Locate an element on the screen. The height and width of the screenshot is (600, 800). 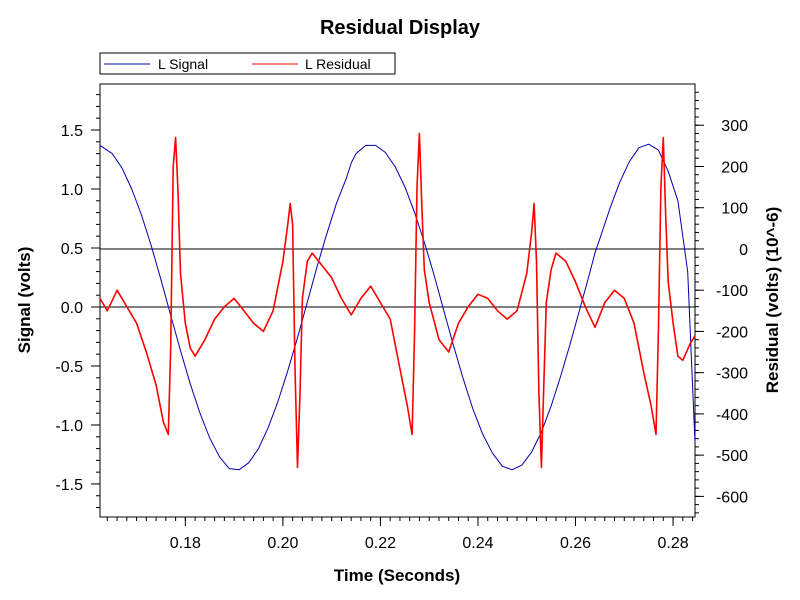
legend-box is located at coordinates (247, 63).